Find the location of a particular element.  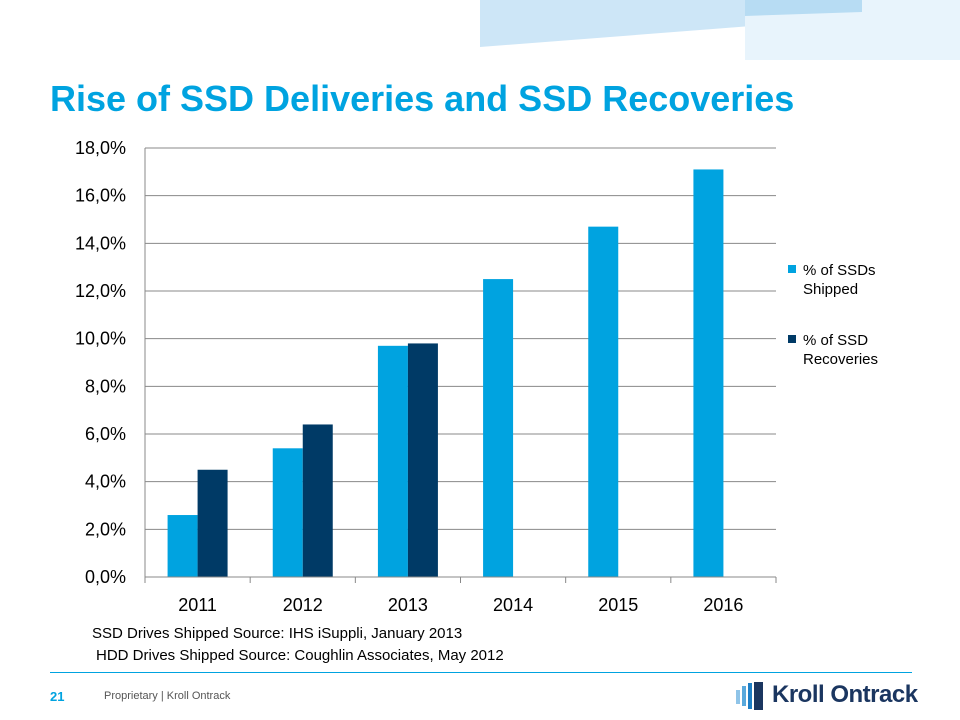

y-tick-label: 10,0% is located at coordinates (100, 339).